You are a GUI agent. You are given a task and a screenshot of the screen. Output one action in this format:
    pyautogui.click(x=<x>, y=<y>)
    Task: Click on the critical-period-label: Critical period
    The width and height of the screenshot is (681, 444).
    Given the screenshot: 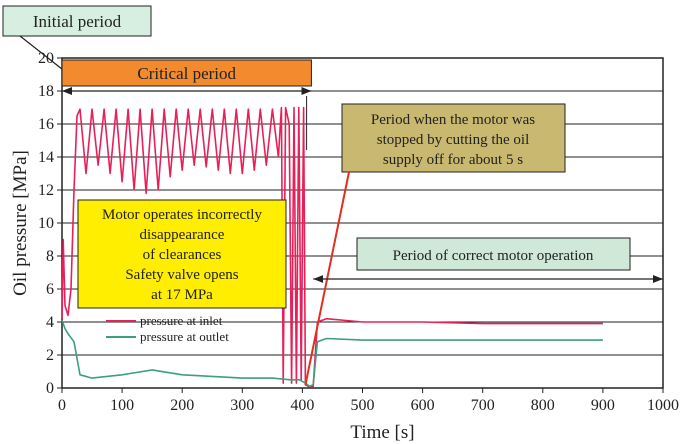 What is the action you would take?
    pyautogui.click(x=186, y=73)
    